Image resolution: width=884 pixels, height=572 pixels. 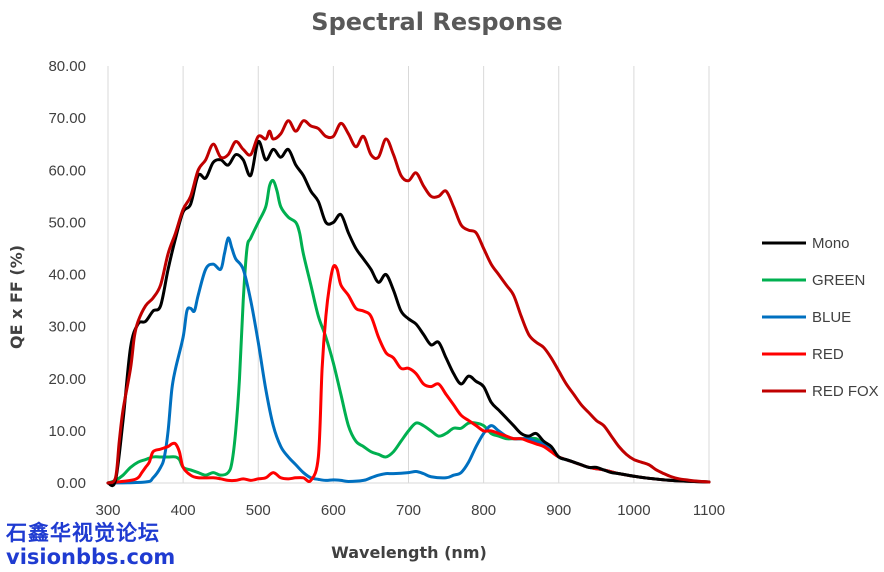 What do you see at coordinates (183, 510) in the screenshot?
I see `x-tick-label: 400` at bounding box center [183, 510].